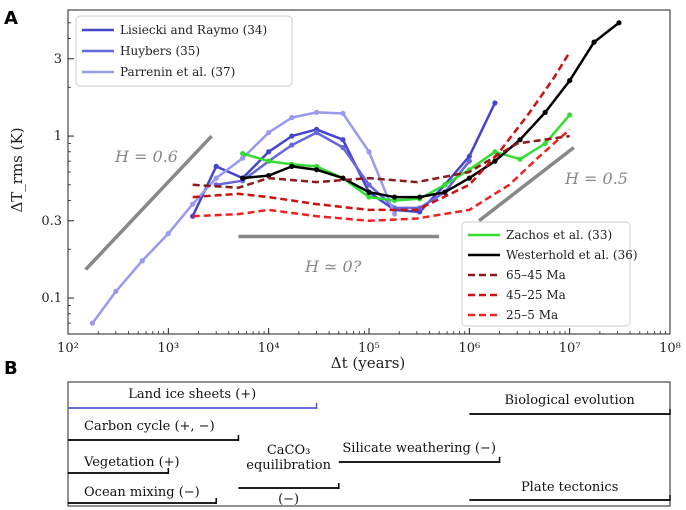  Describe the element at coordinates (569, 487) in the screenshot. I see `process-label-7: Plate tectonics` at that location.